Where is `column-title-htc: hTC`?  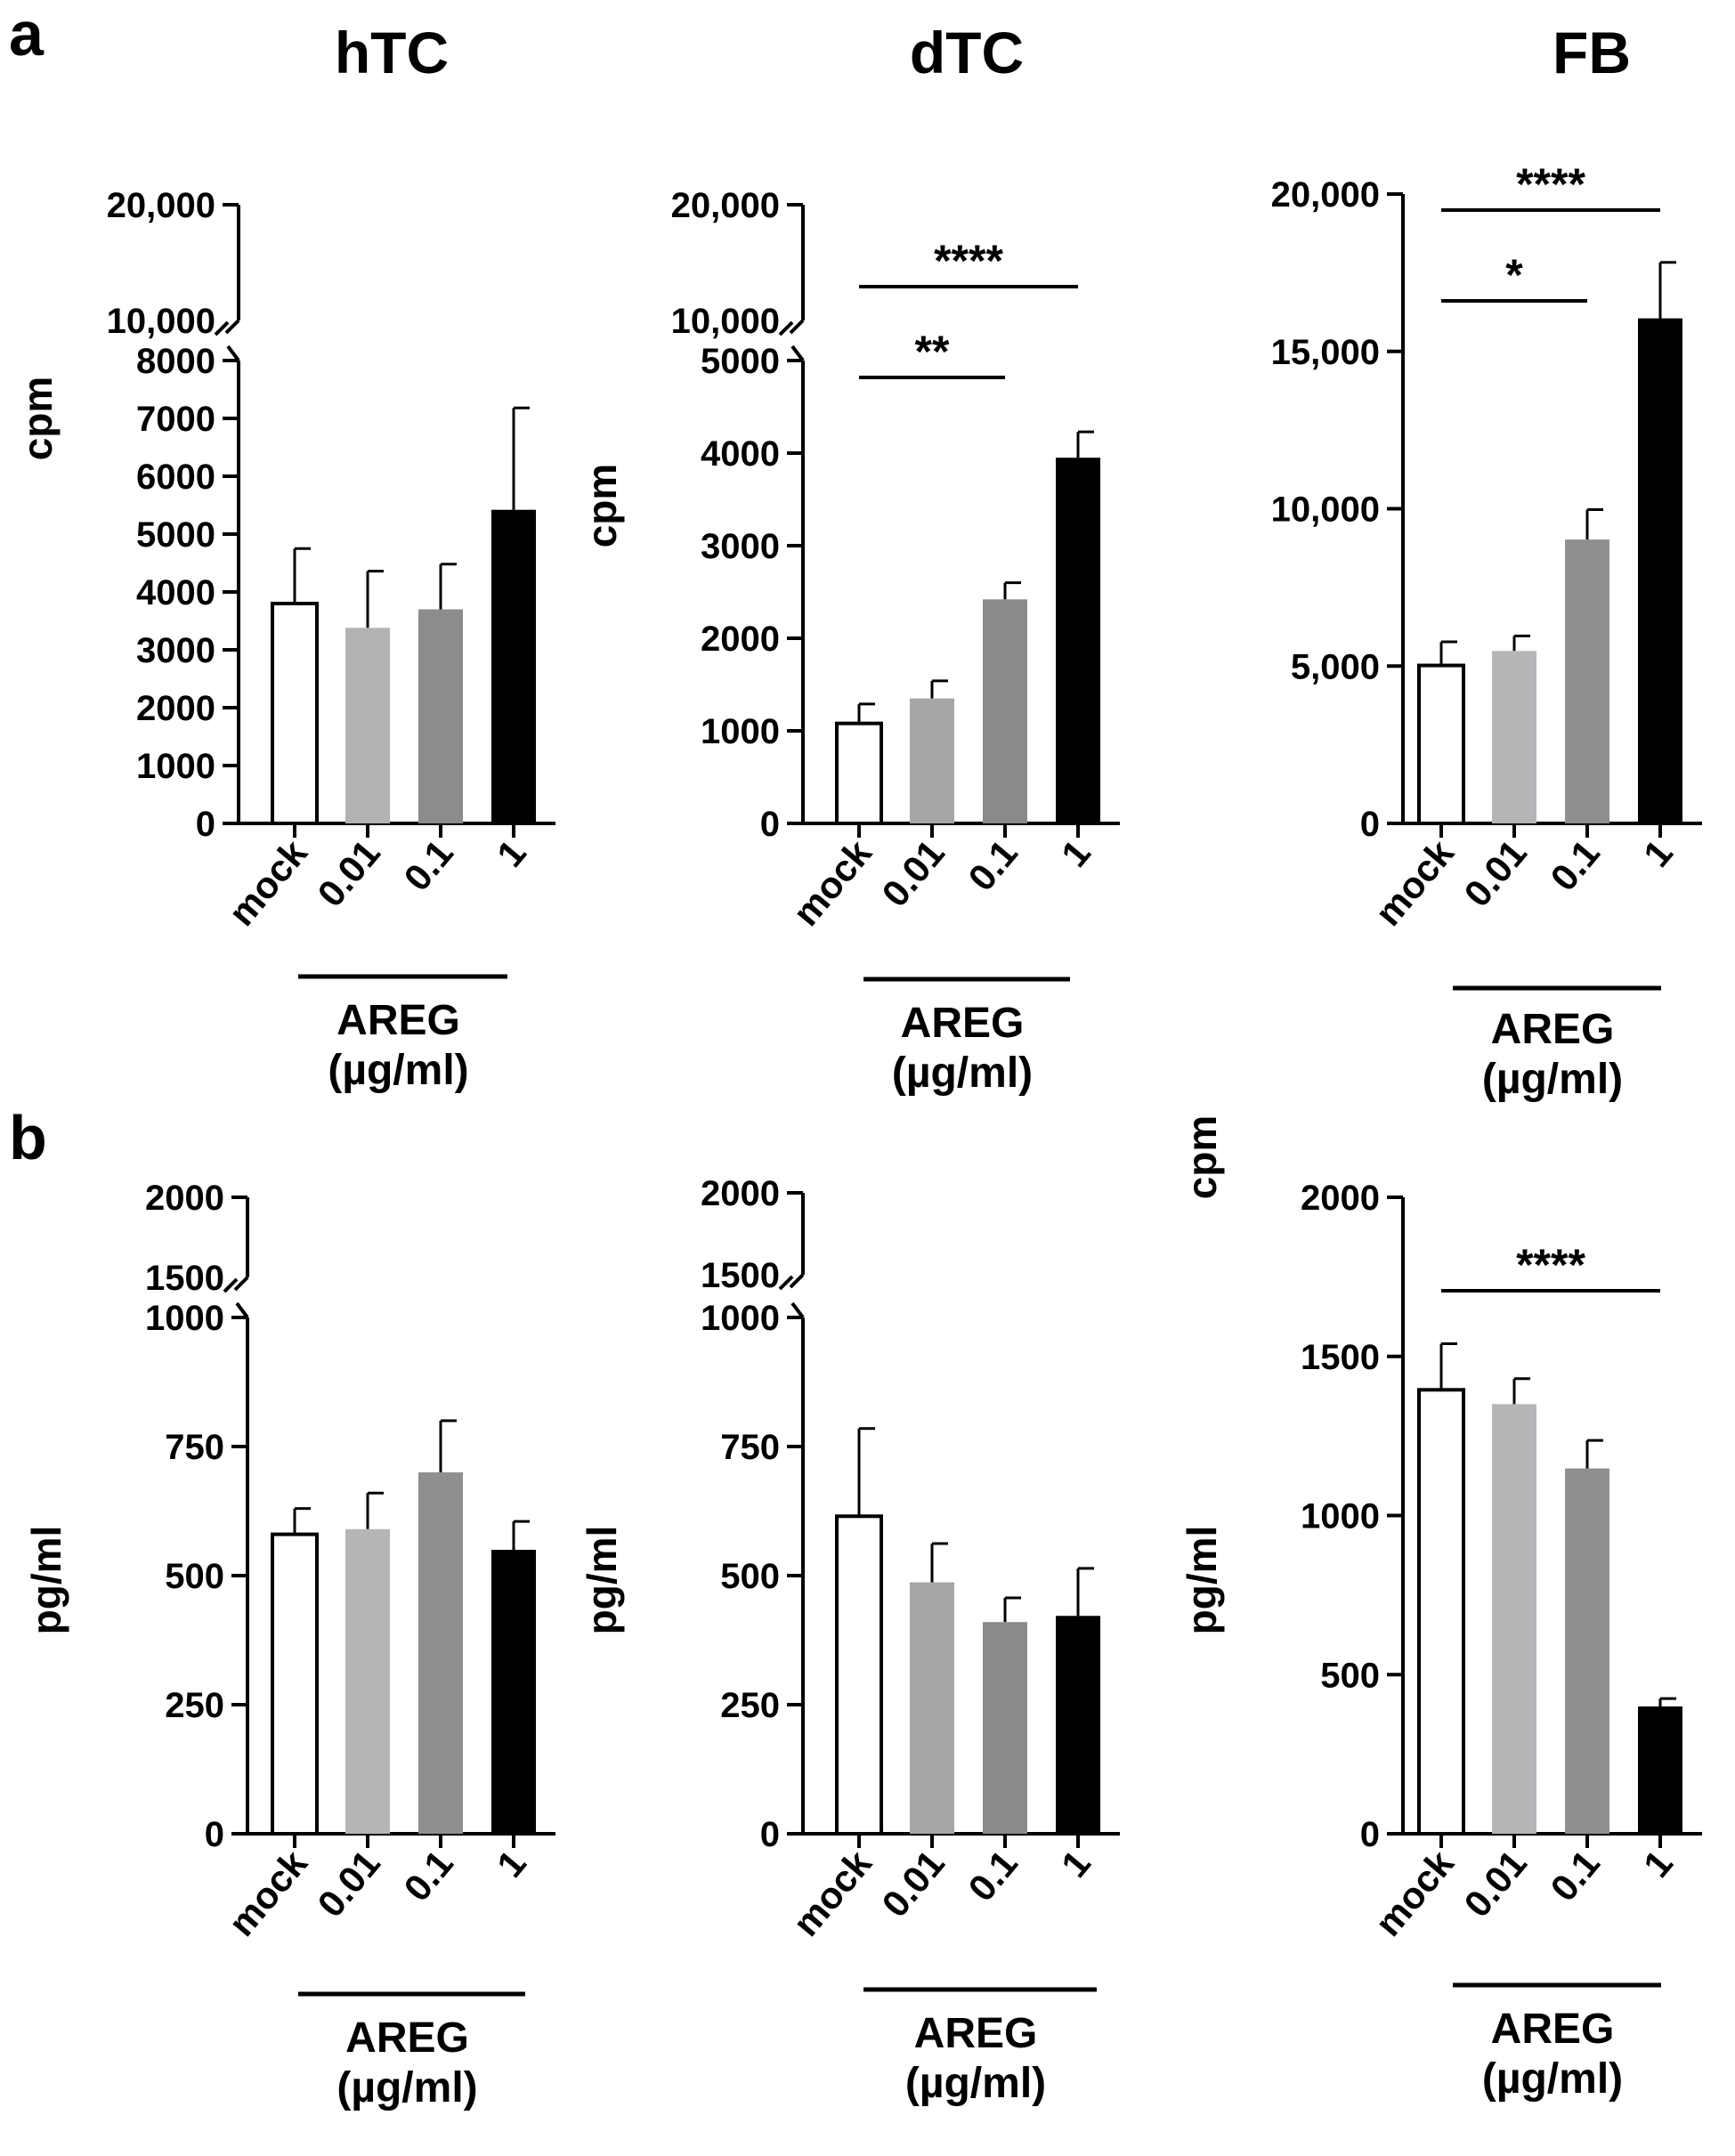 column-title-htc: hTC is located at coordinates (392, 52).